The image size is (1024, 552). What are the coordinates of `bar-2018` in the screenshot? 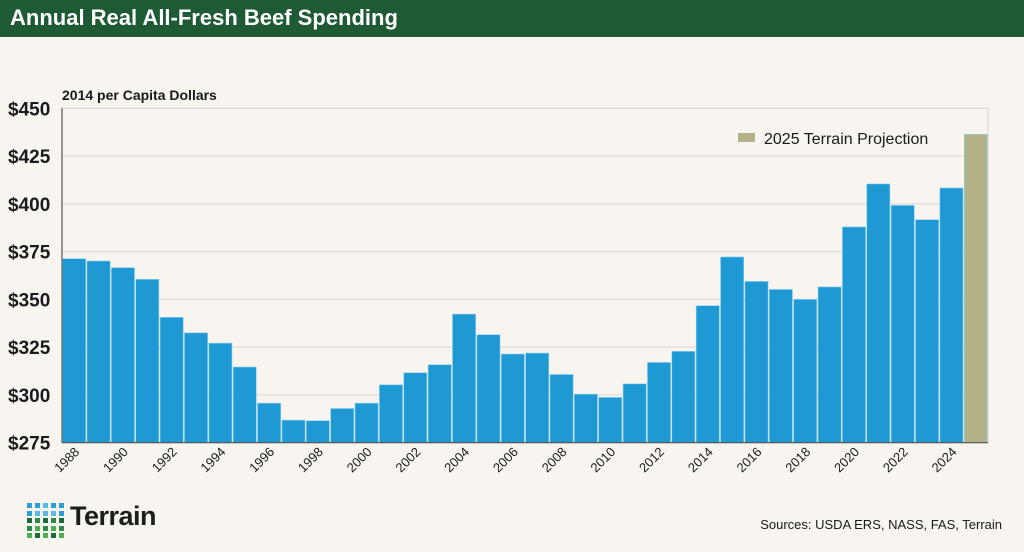 It's located at (805, 371).